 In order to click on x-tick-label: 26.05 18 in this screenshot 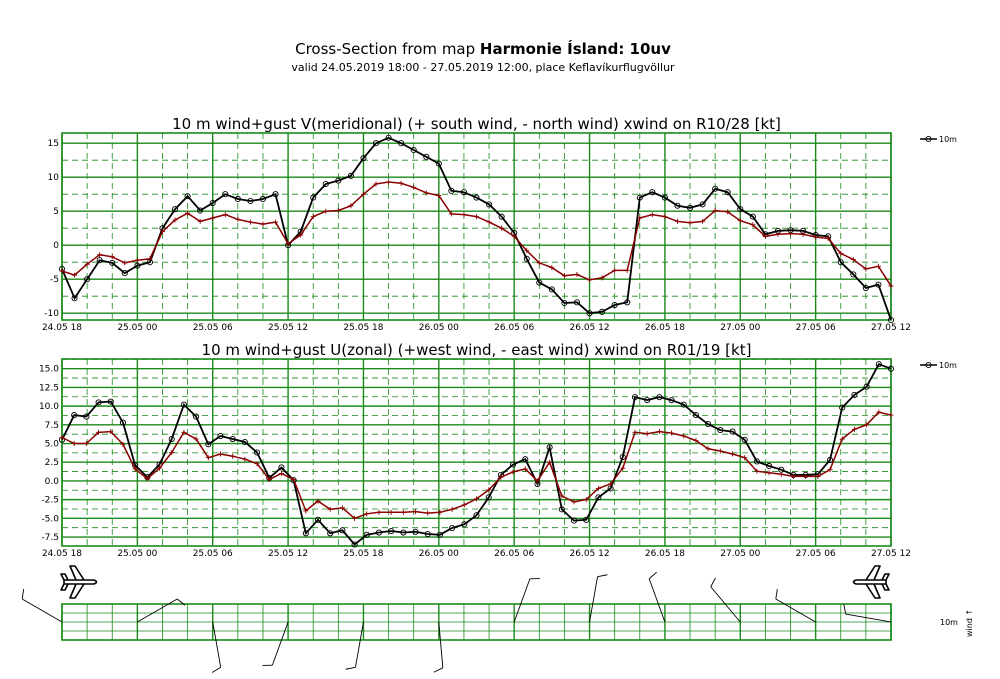, I will do `click(665, 328)`.